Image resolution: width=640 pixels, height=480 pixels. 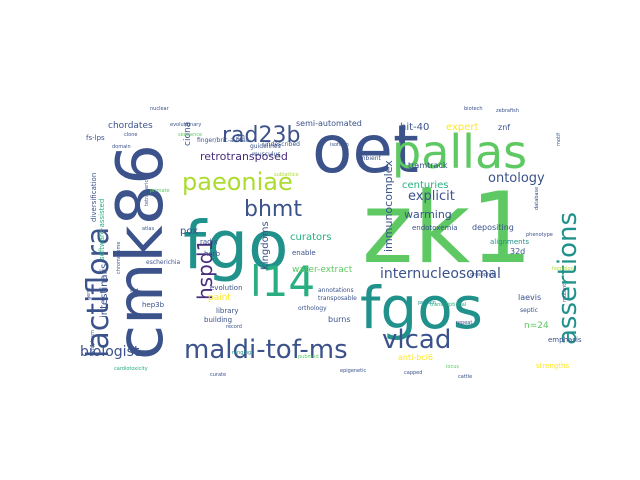 I want to click on cloud-word: orthology, so click(x=312, y=308).